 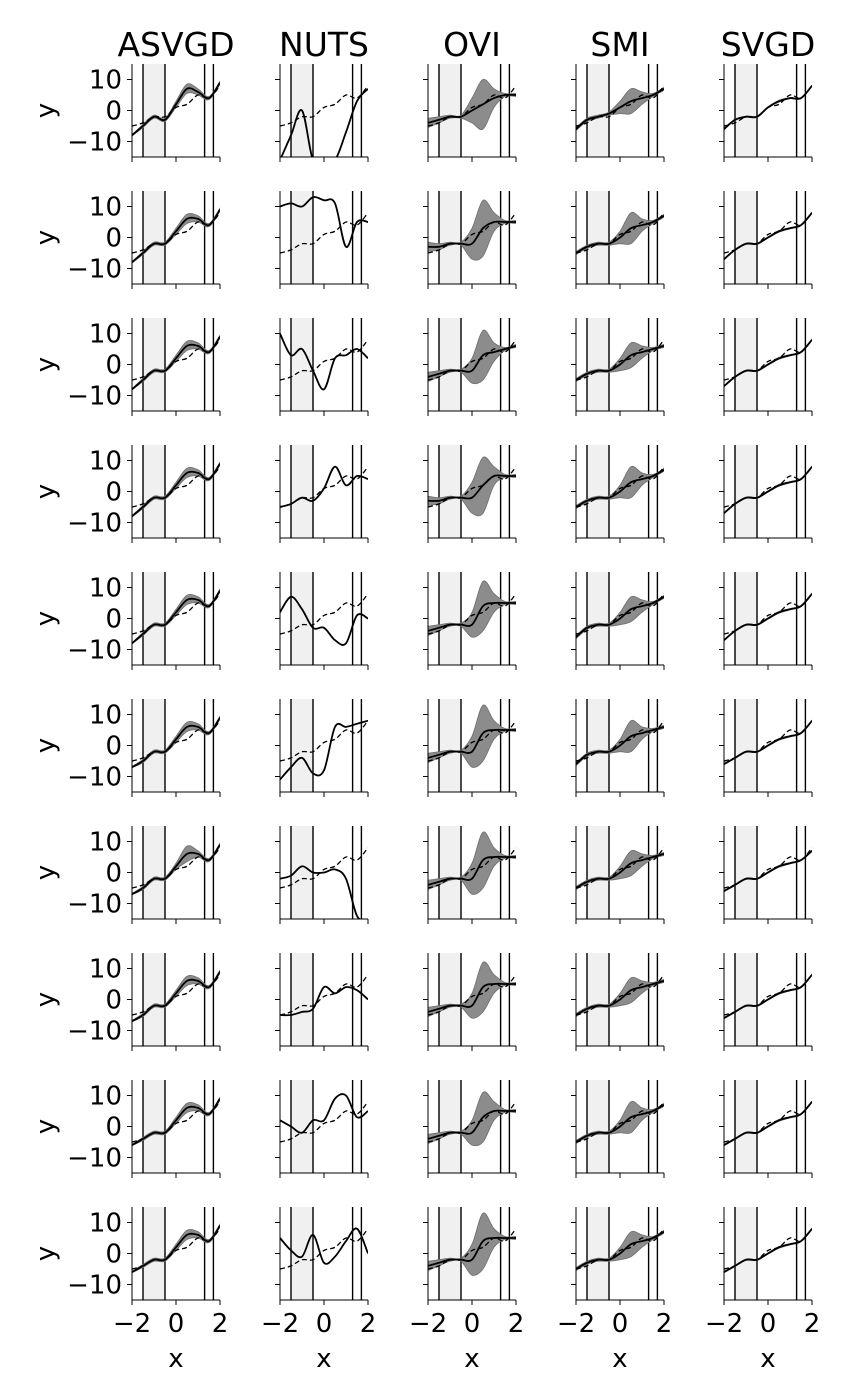 I want to click on x-tick-label: 0, so click(x=176, y=1324).